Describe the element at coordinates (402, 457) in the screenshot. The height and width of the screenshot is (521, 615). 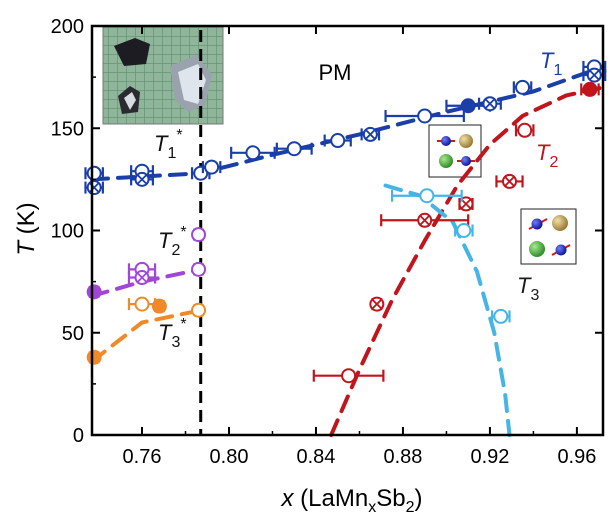
I see `x-tick-label-3: 0.88` at that location.